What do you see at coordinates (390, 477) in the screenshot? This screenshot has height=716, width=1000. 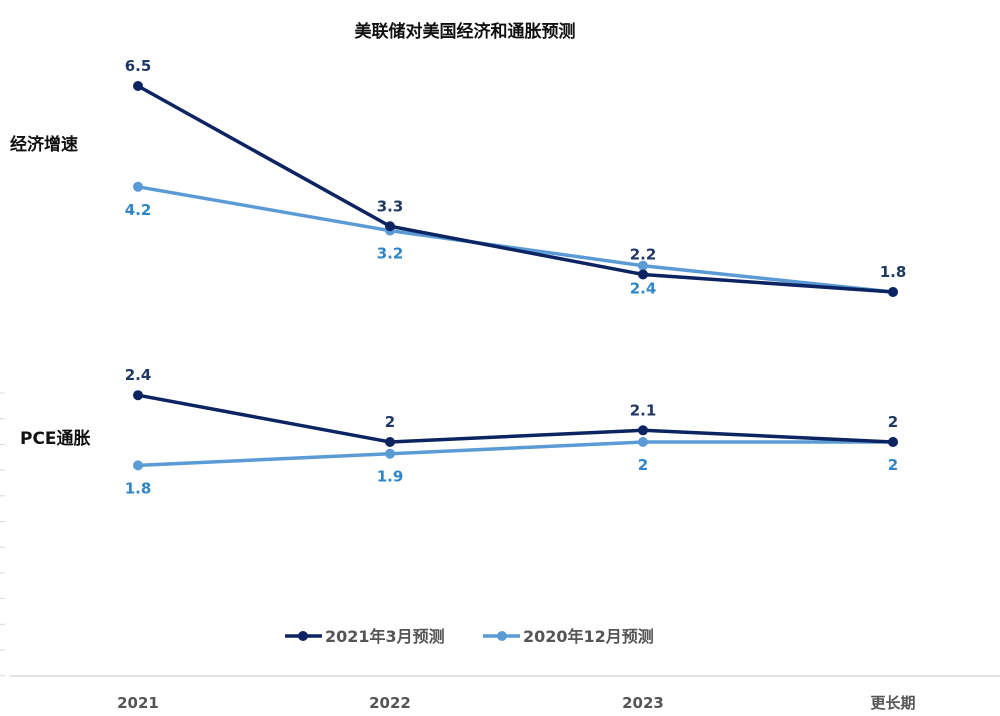 I see `data-label: 1.9` at bounding box center [390, 477].